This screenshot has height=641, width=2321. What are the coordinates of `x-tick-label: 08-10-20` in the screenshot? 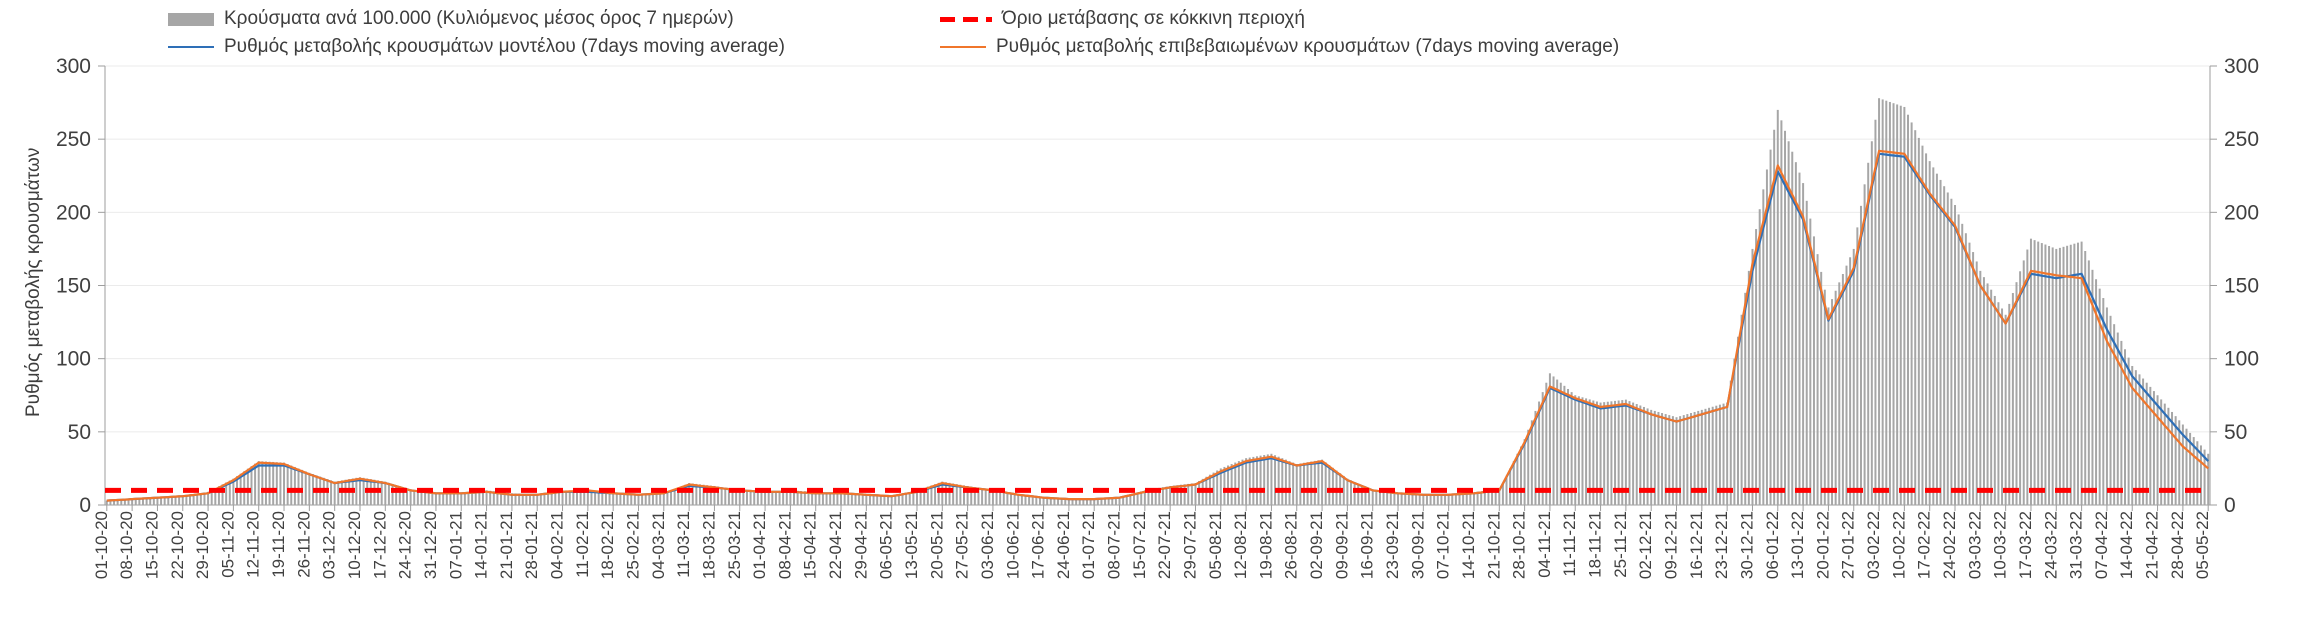 It's located at (126, 545).